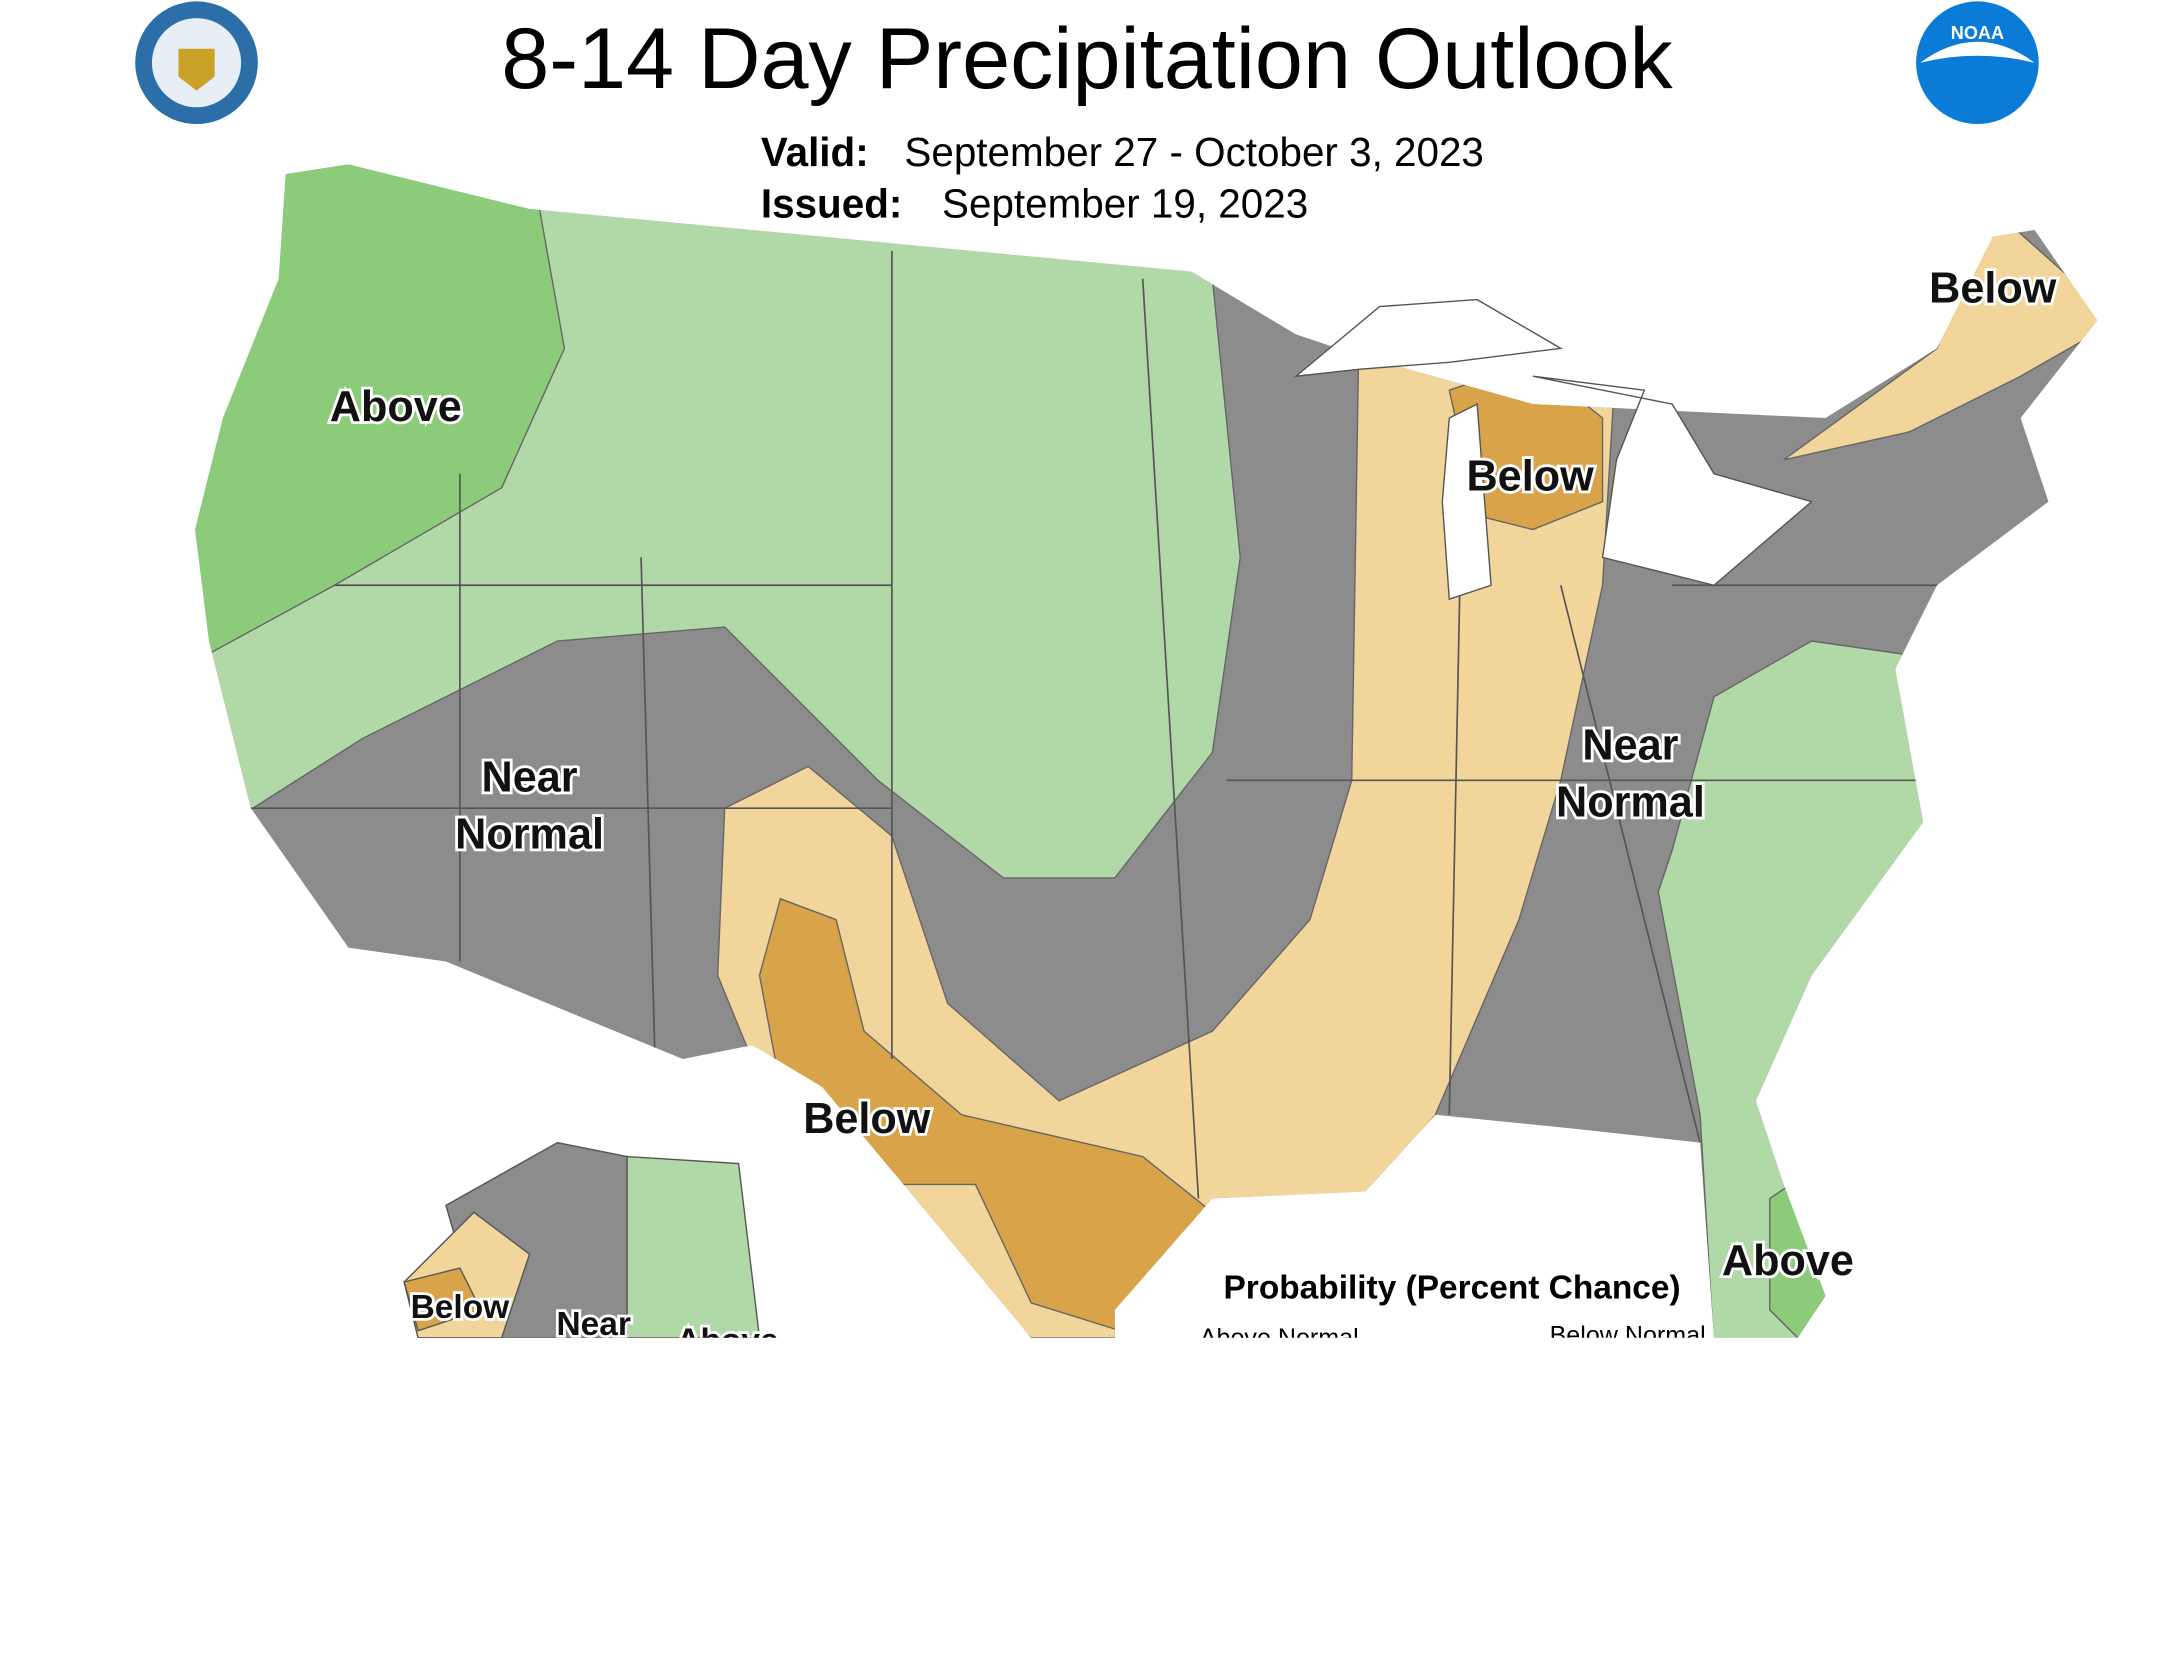 The height and width of the screenshot is (1668, 2160). Describe the element at coordinates (1977, 33) in the screenshot. I see `noaa-text: NOAA` at that location.